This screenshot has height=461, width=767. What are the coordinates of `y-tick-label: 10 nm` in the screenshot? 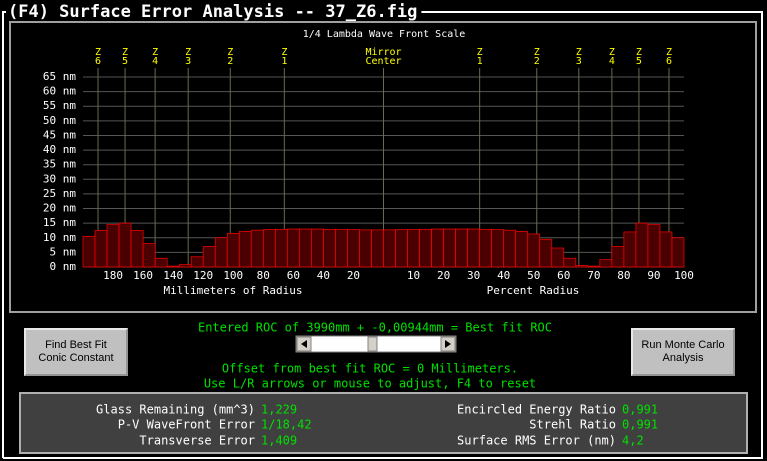 It's located at (59, 237).